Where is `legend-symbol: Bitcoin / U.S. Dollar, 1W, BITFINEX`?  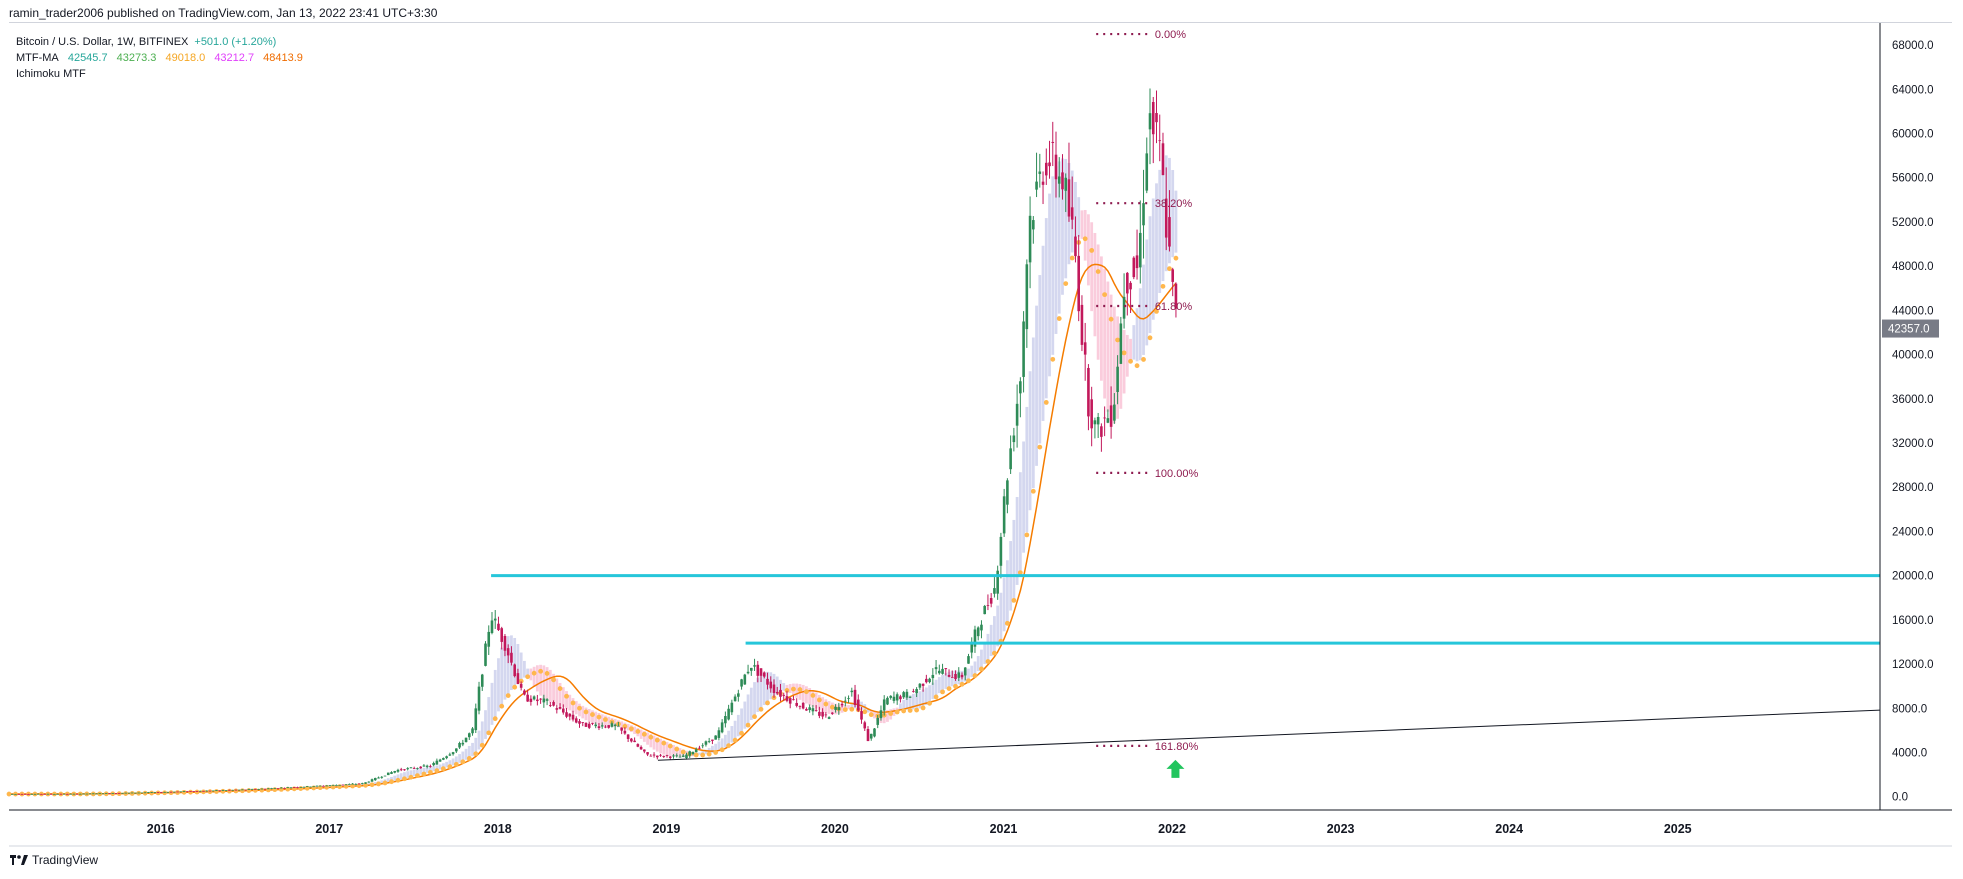
legend-symbol: Bitcoin / U.S. Dollar, 1W, BITFINEX is located at coordinates (102, 42).